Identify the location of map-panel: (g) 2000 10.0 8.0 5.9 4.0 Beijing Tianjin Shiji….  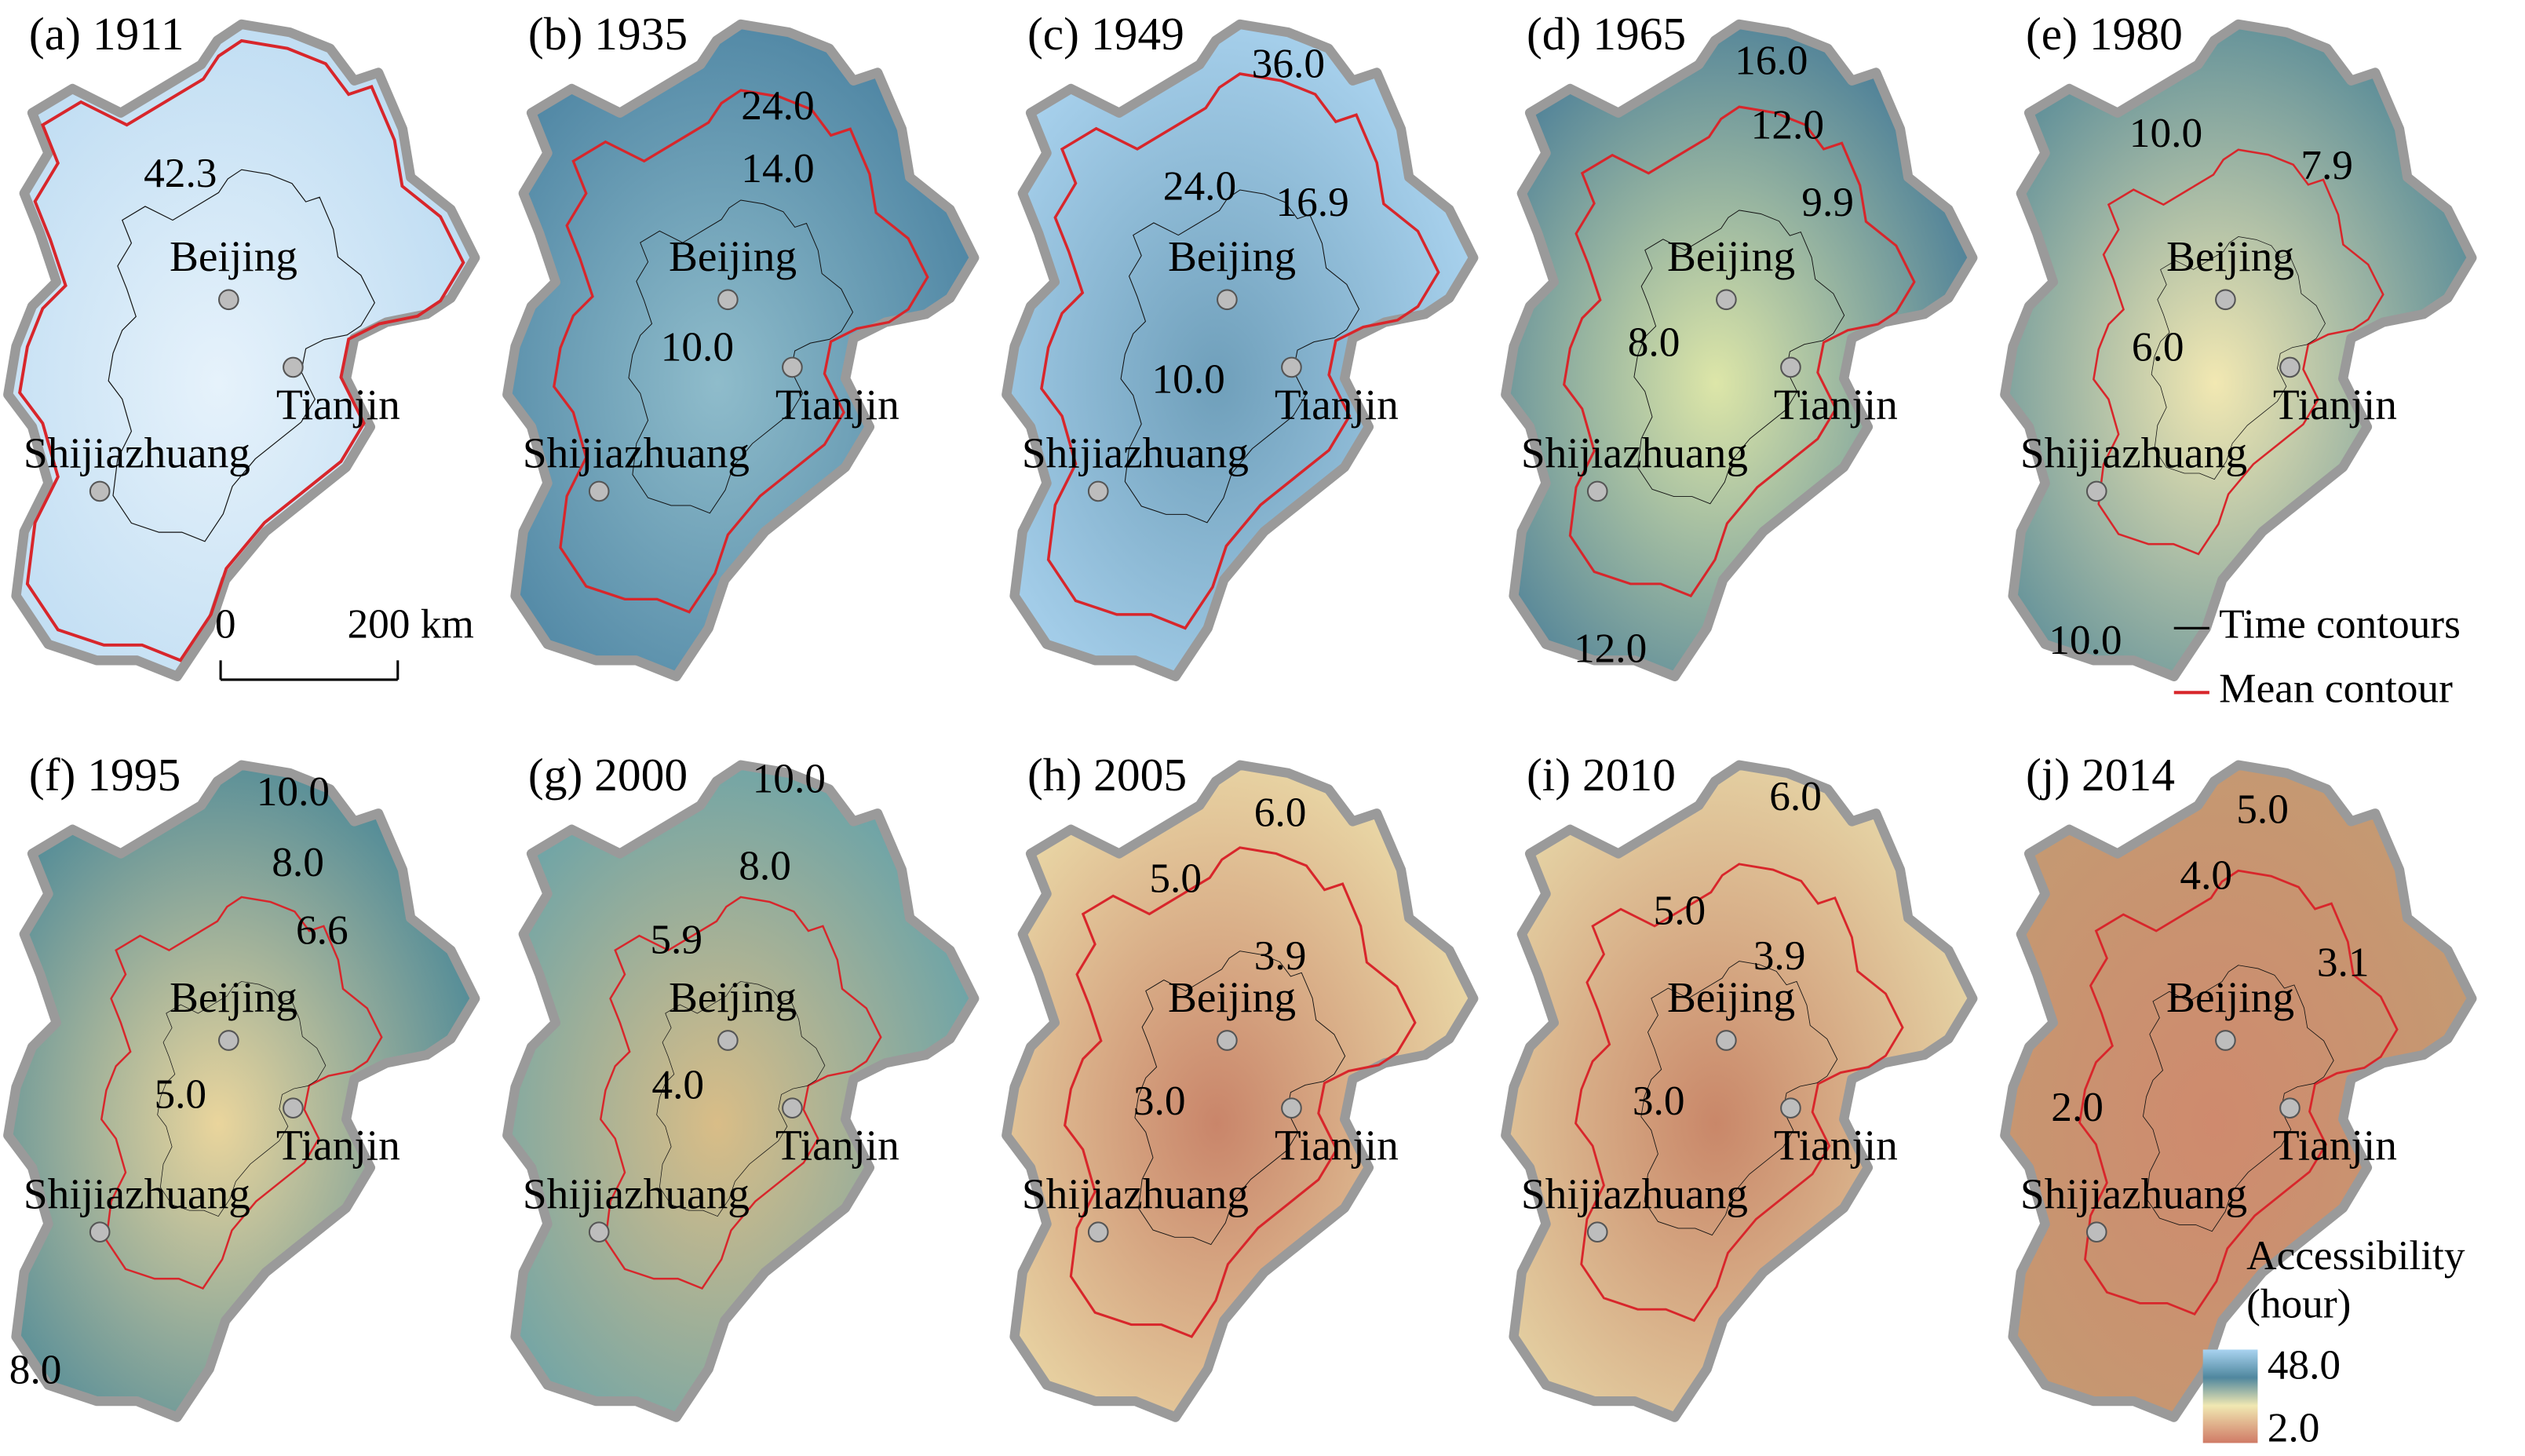
(741, 1085).